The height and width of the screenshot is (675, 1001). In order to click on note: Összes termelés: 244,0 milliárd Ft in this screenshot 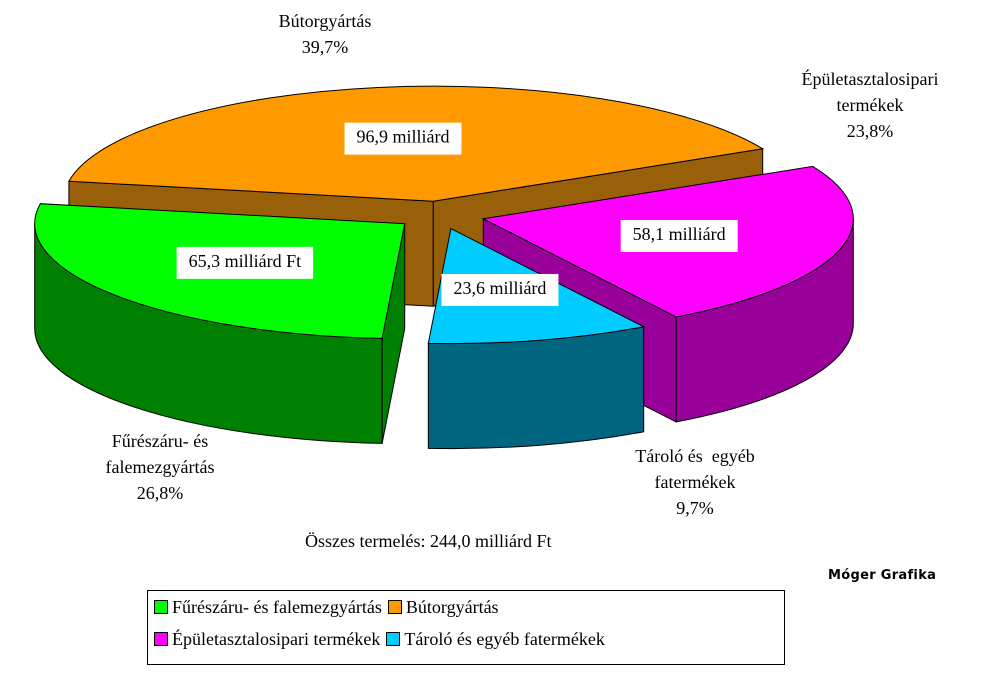, I will do `click(428, 541)`.